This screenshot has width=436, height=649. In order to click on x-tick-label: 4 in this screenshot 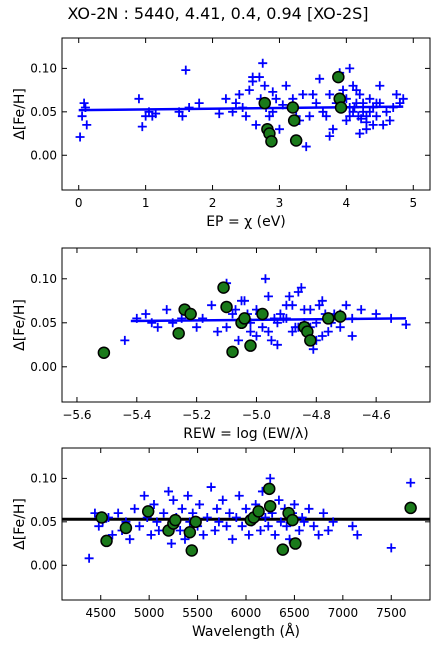, I will do `click(347, 203)`.